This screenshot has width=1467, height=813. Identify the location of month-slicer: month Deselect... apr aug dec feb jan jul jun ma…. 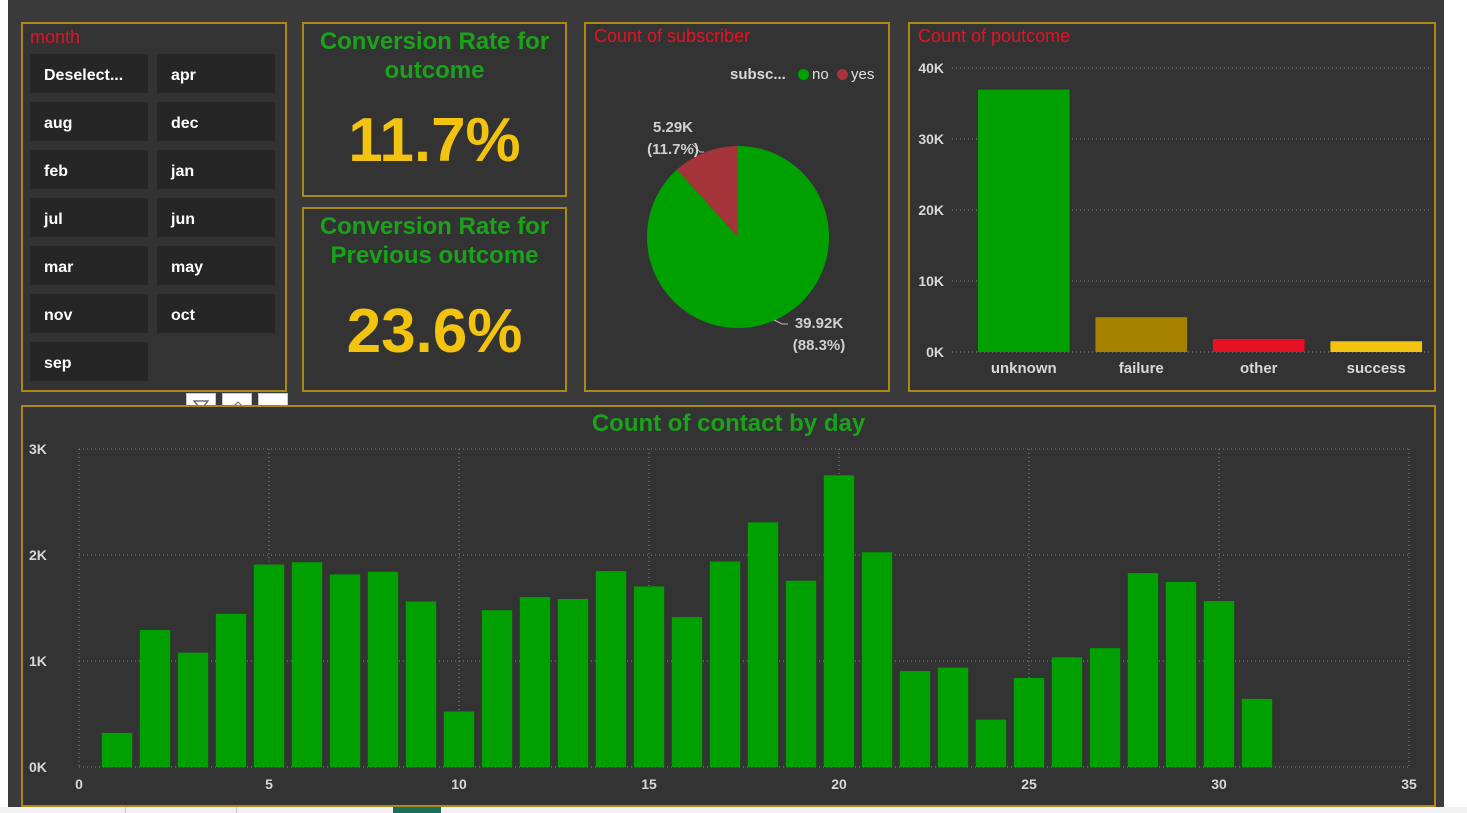
(154, 207).